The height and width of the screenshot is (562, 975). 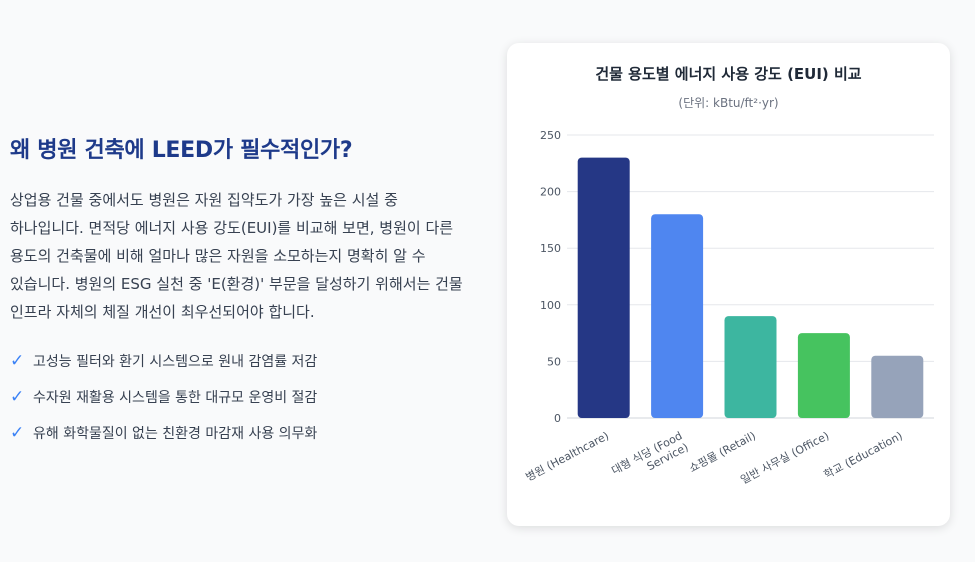 What do you see at coordinates (181, 150) in the screenshot?
I see `article-headline: 왜 병원 건축에 LEED가 필수적인가?` at bounding box center [181, 150].